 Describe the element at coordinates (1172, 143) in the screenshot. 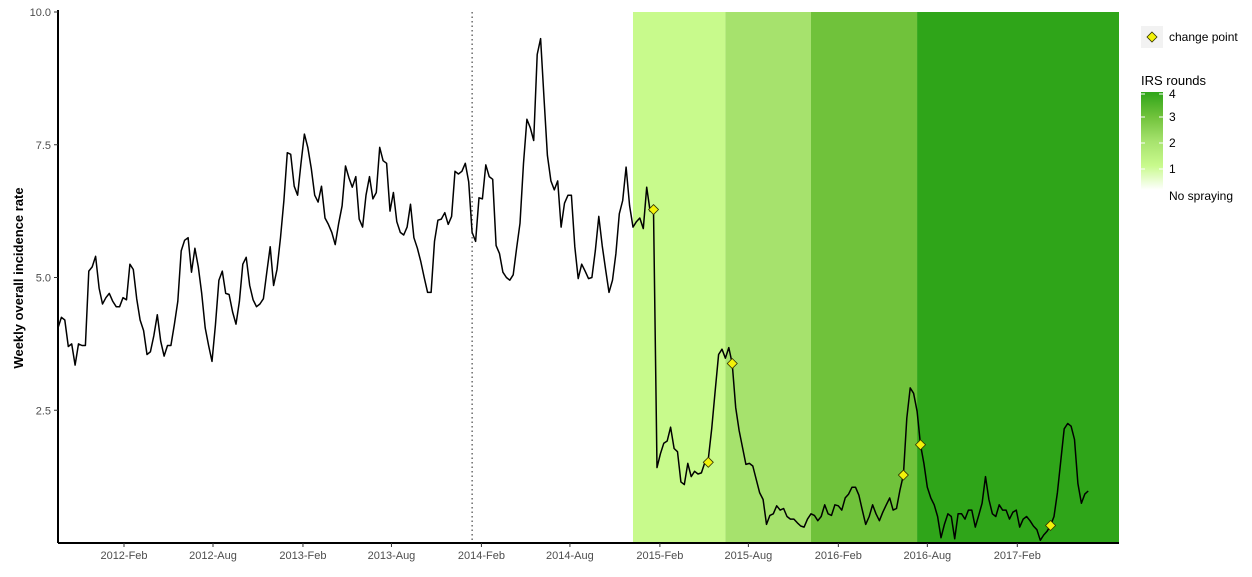

I see `legend-gradient-label: 2` at that location.